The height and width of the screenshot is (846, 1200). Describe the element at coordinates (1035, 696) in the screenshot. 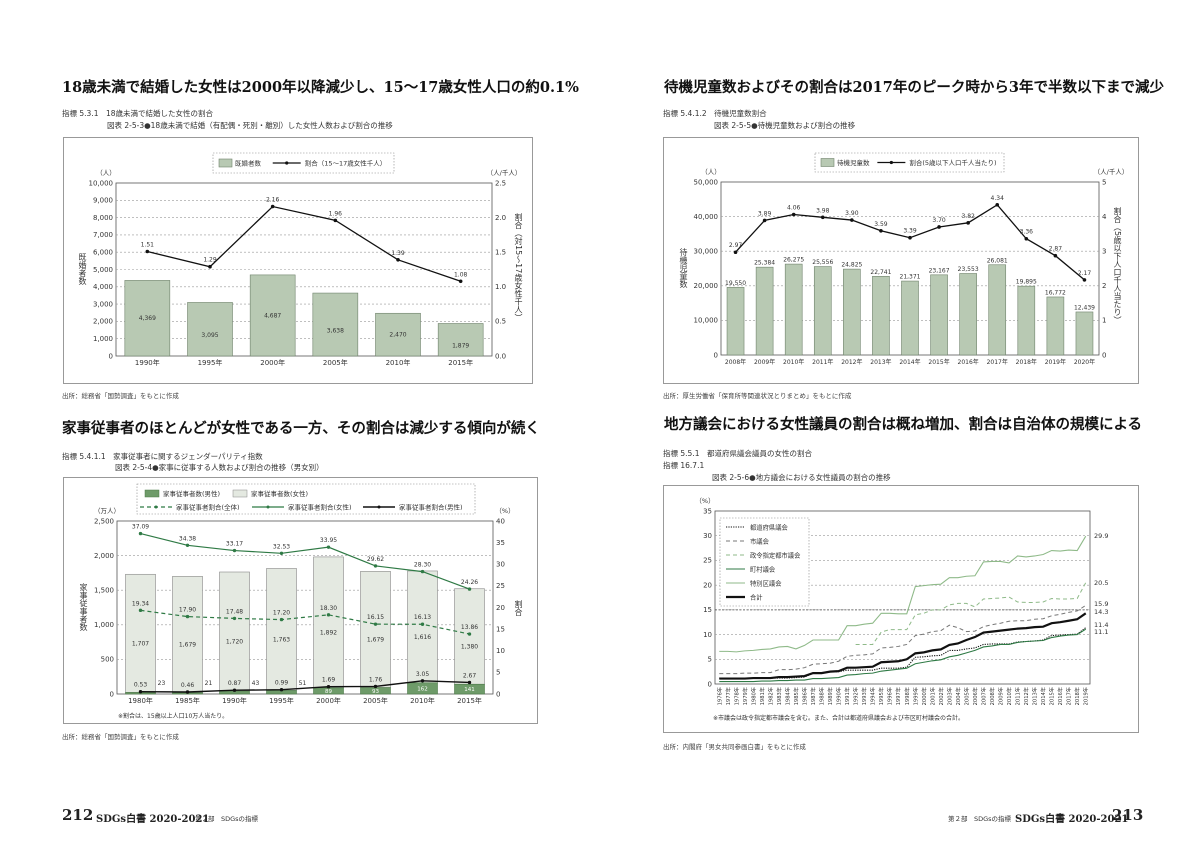

I see `x-tick-label: 2013年` at that location.